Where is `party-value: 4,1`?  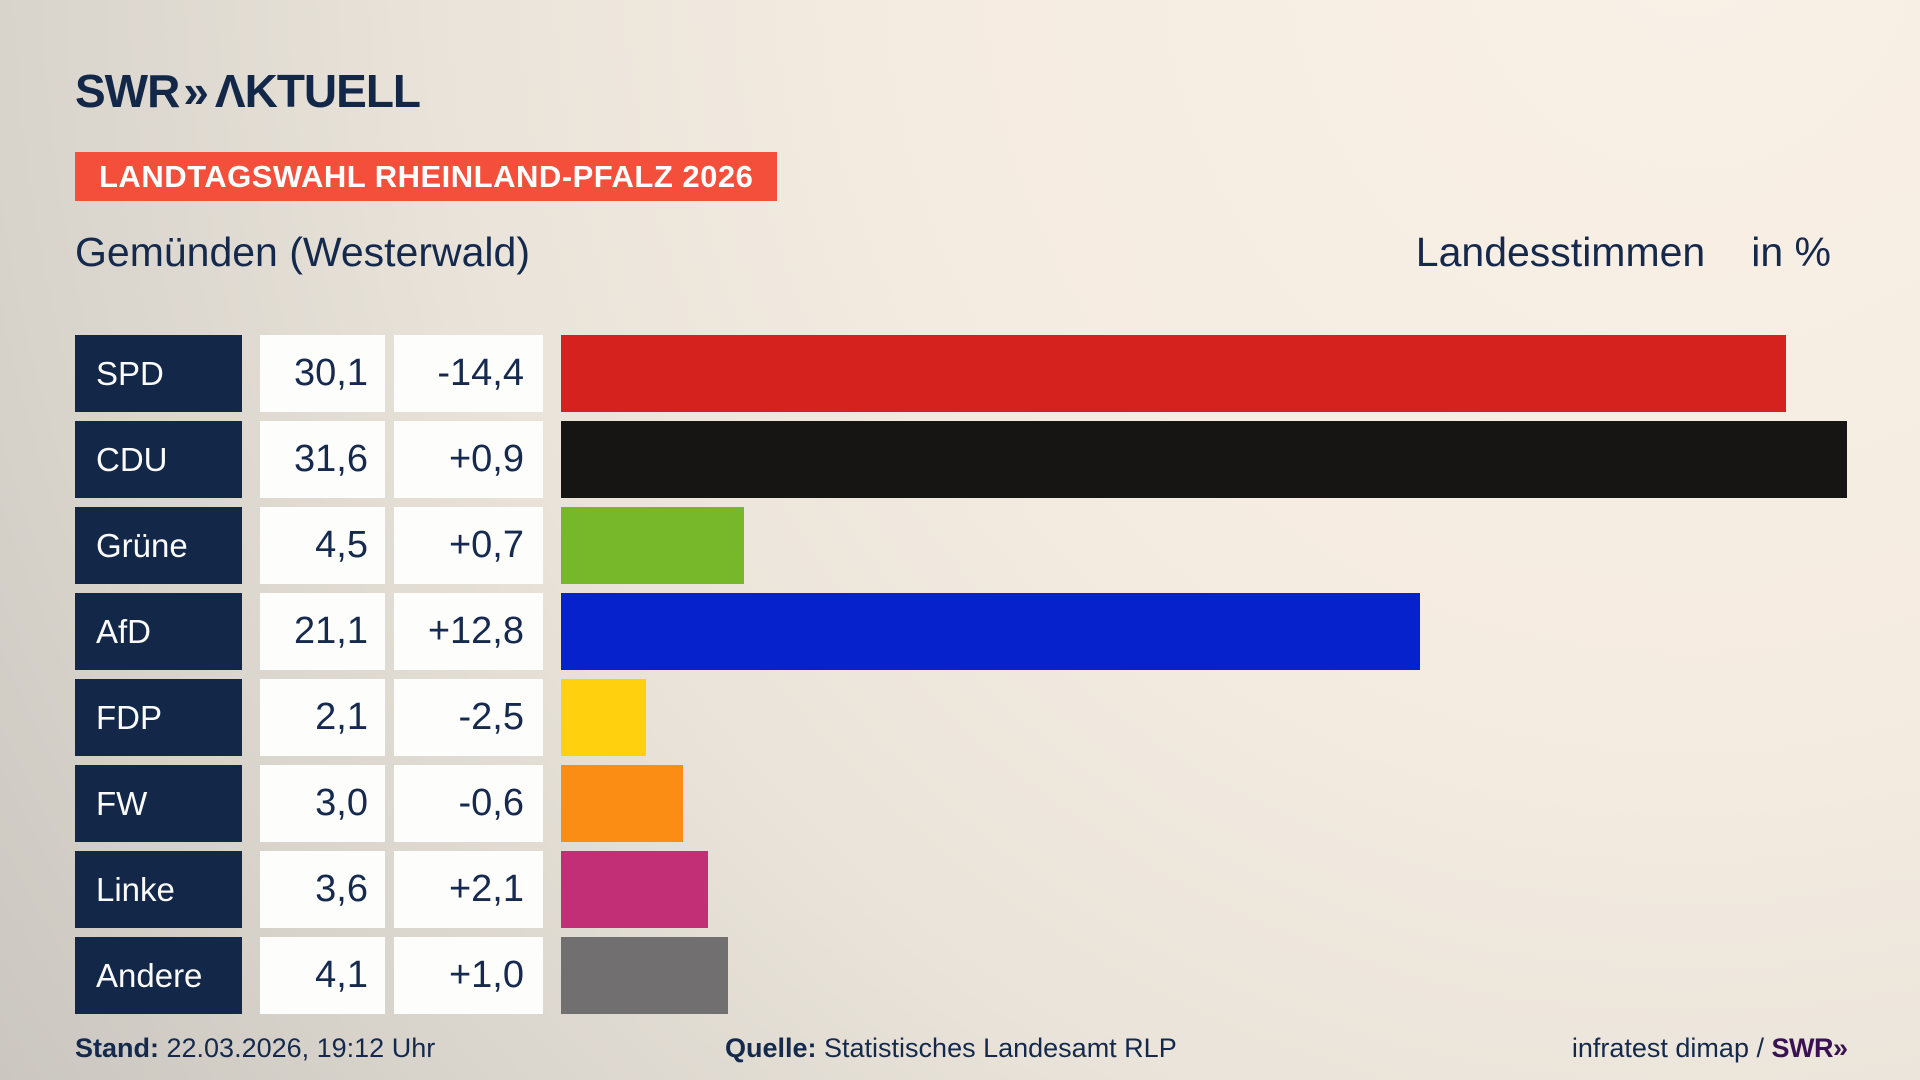
party-value: 4,1 is located at coordinates (322, 975).